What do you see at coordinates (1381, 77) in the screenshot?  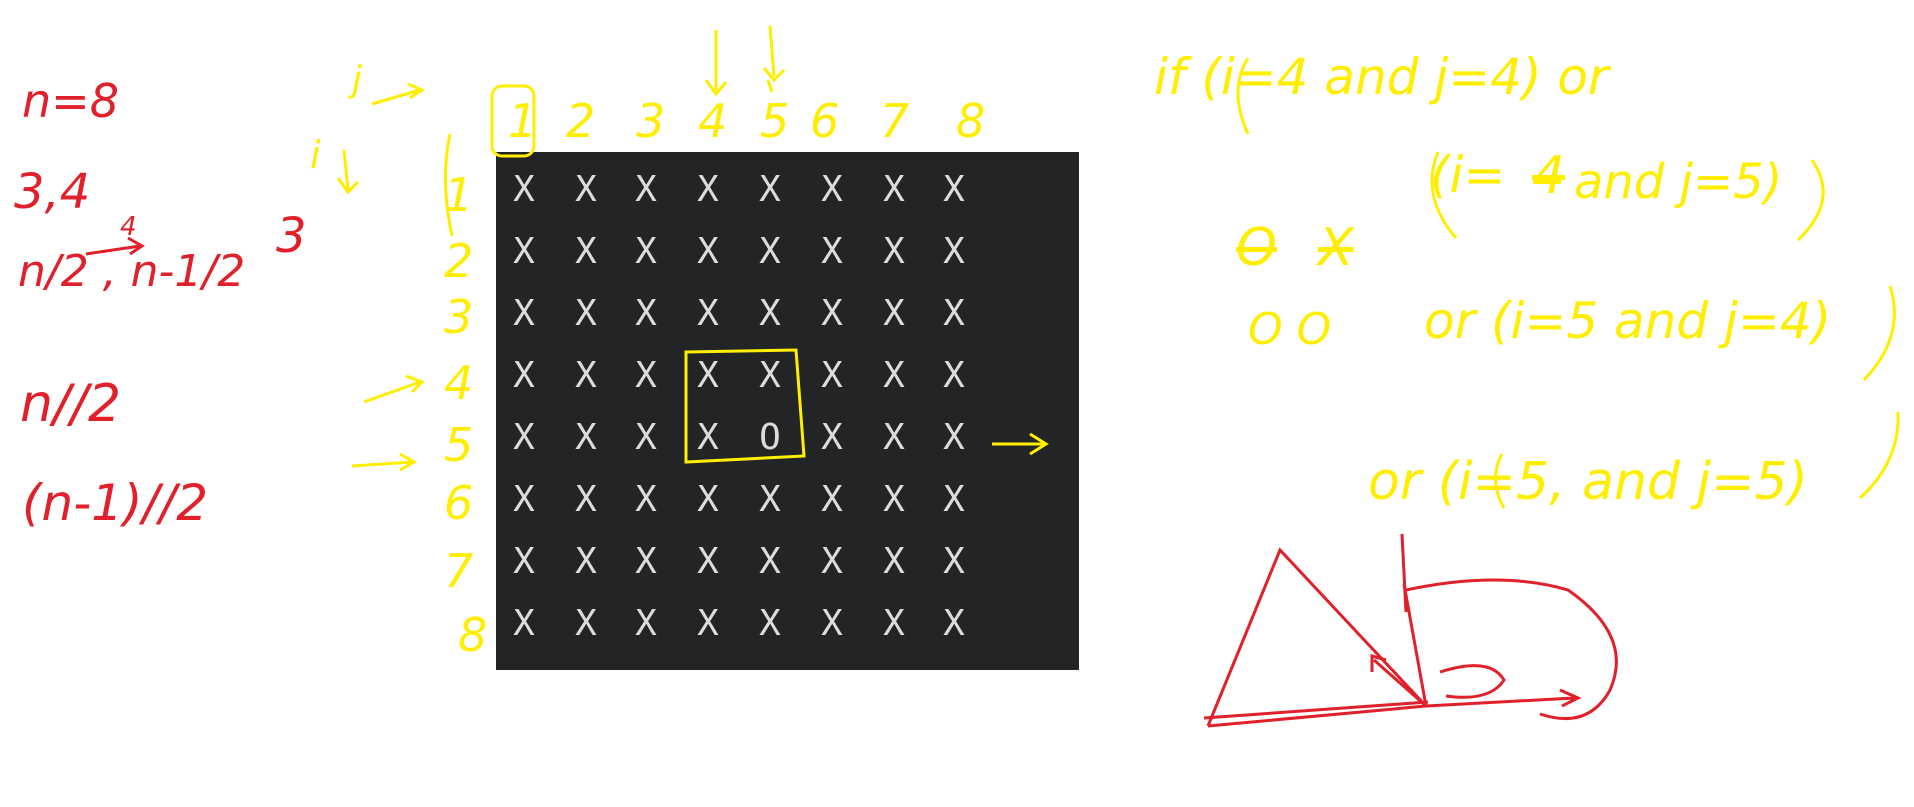 I see `condition-line-1: if (i=4 and j=4) or` at bounding box center [1381, 77].